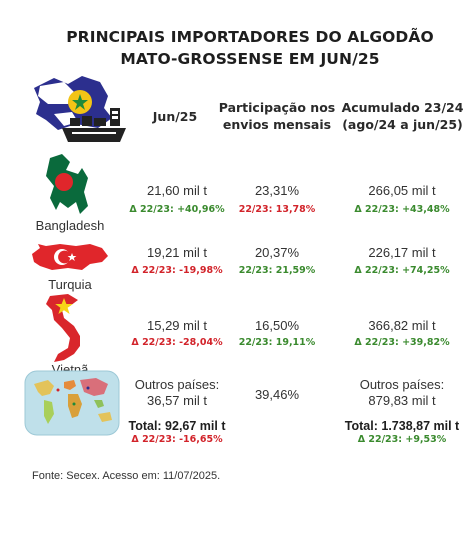  What do you see at coordinates (177, 325) in the screenshot?
I see `vietna-jun-value: 15,29 mil t` at bounding box center [177, 325].